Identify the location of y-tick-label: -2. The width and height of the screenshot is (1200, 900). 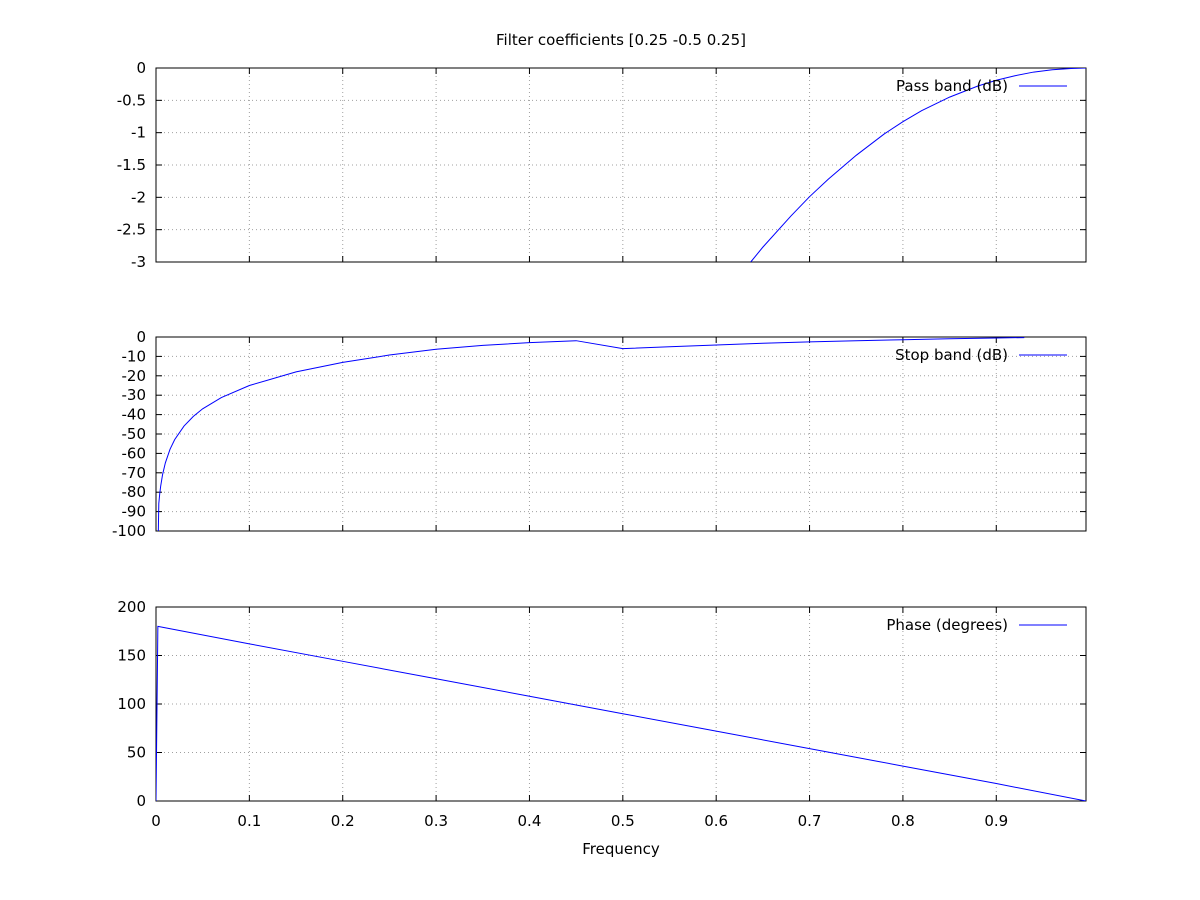
(138, 197).